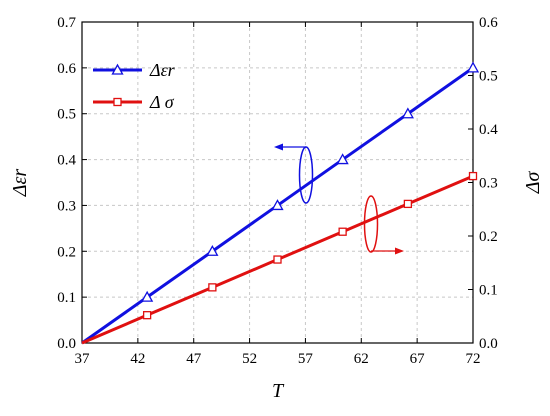  Describe the element at coordinates (66, 206) in the screenshot. I see `y-left-tick-label: 0.3` at that location.